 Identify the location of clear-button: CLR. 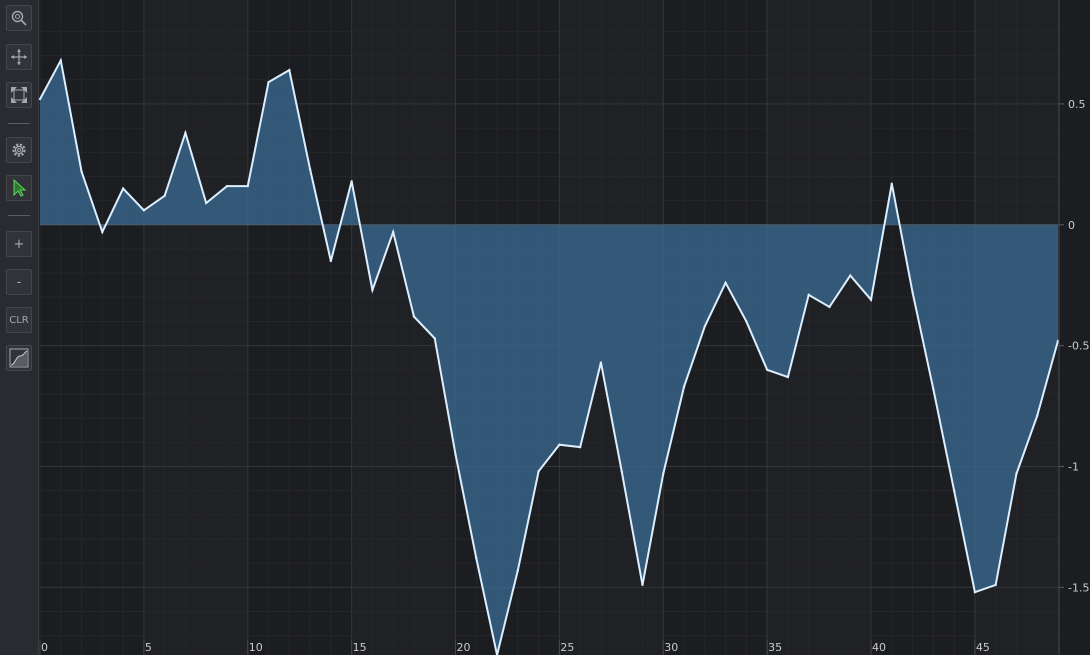
(19, 320).